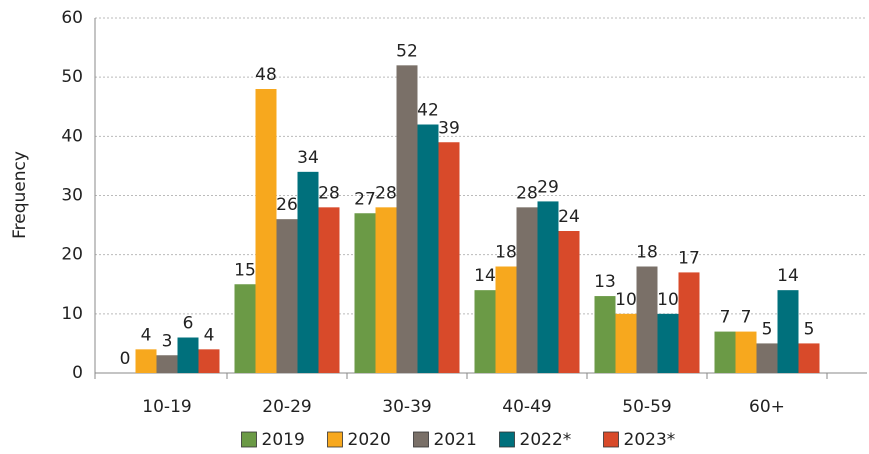  Describe the element at coordinates (548, 187) in the screenshot. I see `data-label: 29` at that location.